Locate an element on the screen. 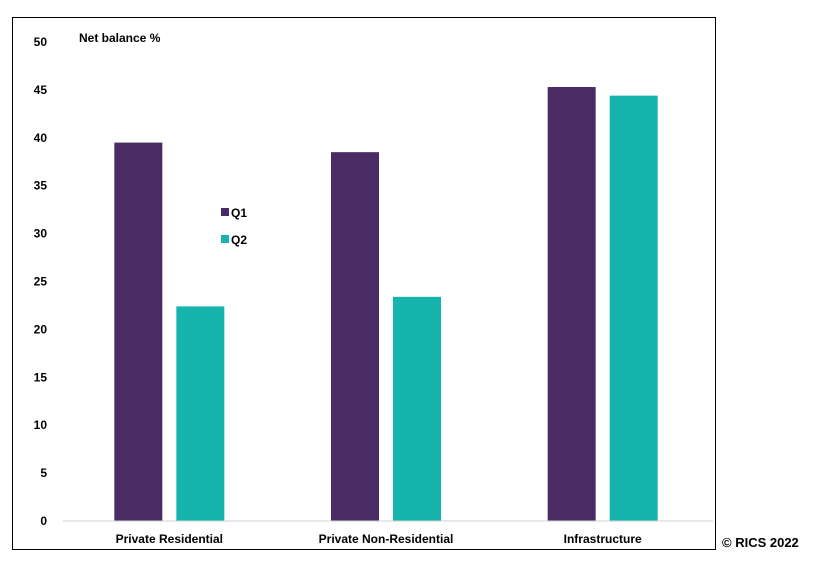 The image size is (822, 561). legend-swatch-q1 is located at coordinates (225, 212).